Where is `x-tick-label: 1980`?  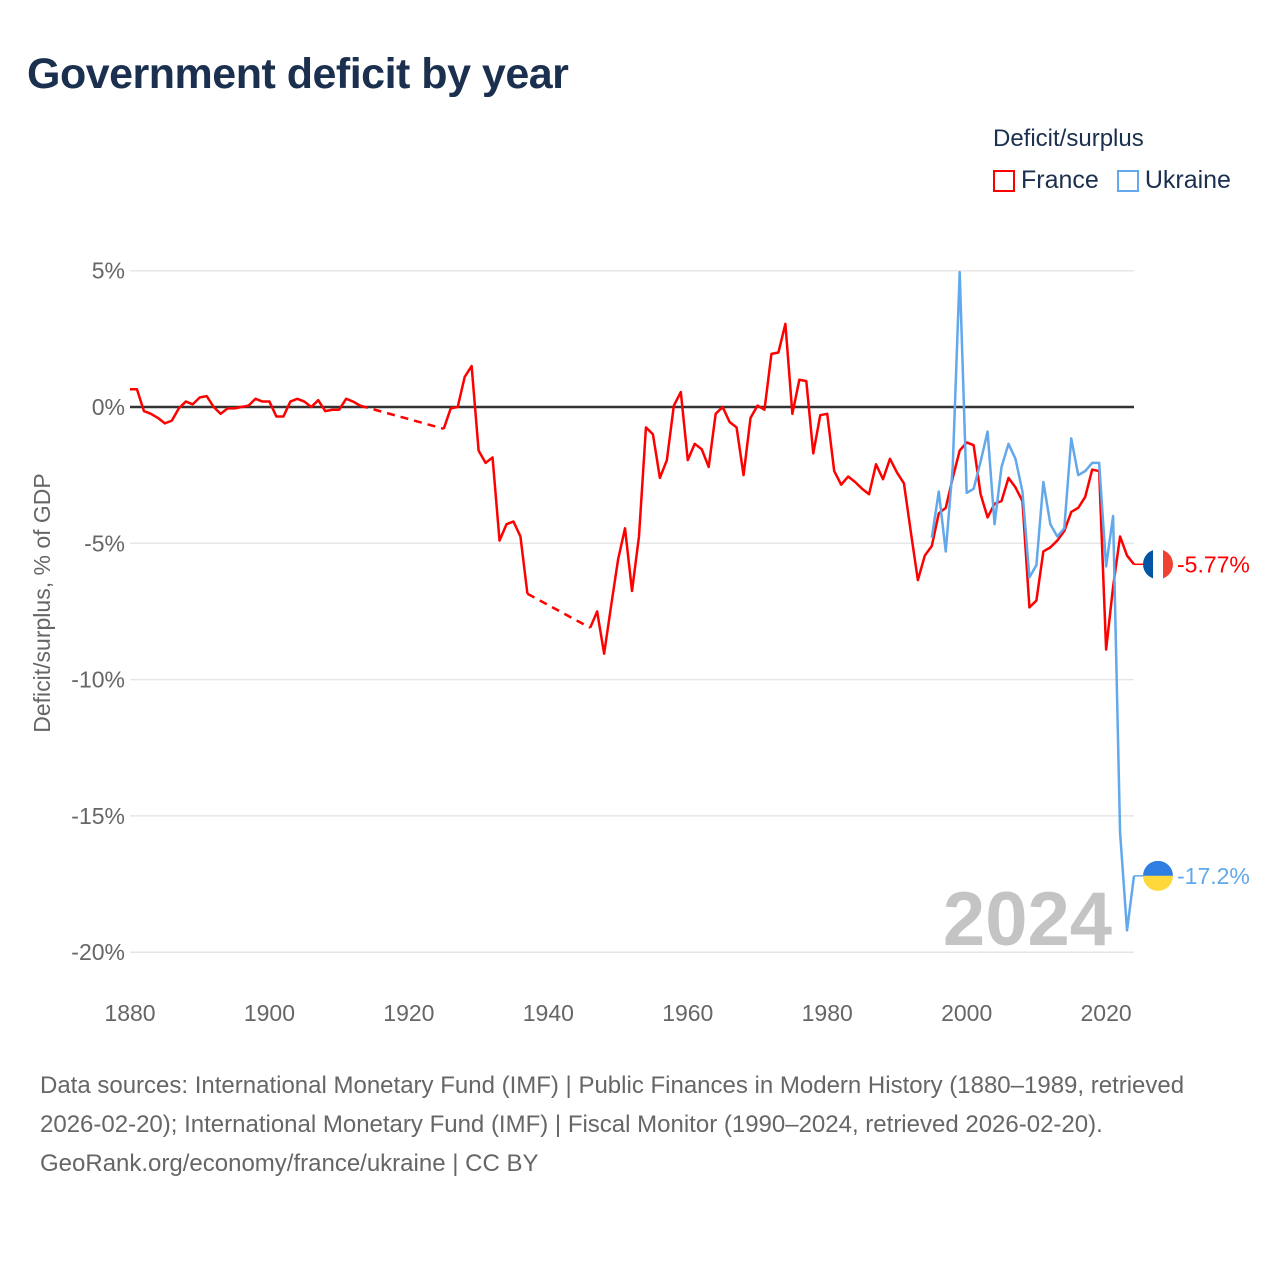 x-tick-label: 1980 is located at coordinates (827, 1013).